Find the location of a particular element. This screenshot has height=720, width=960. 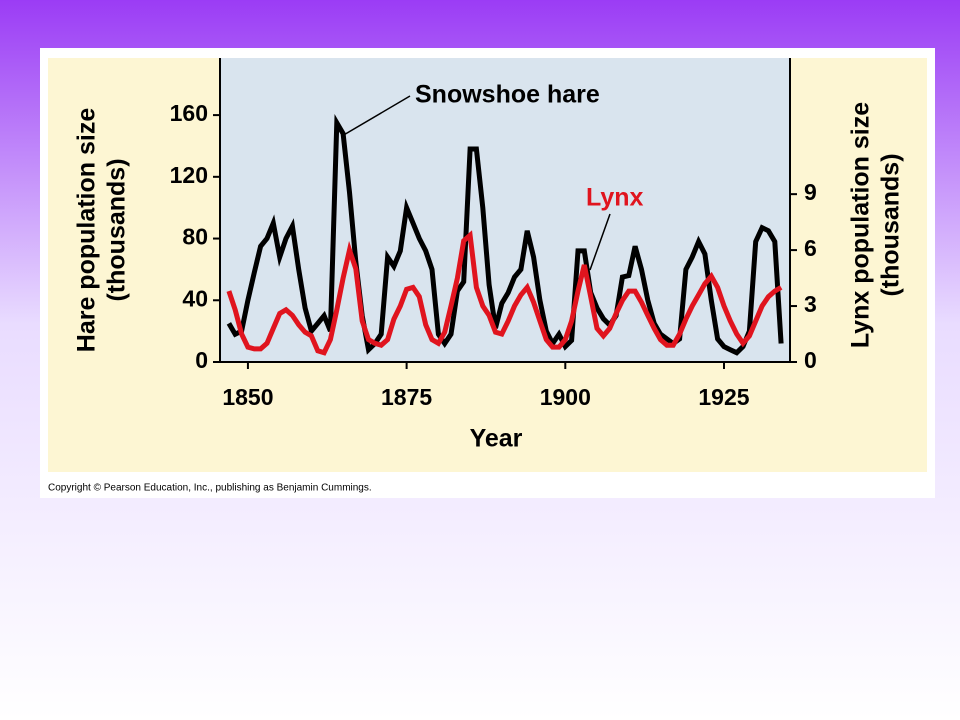

series-label: Snowshoe hare is located at coordinates (507, 95).